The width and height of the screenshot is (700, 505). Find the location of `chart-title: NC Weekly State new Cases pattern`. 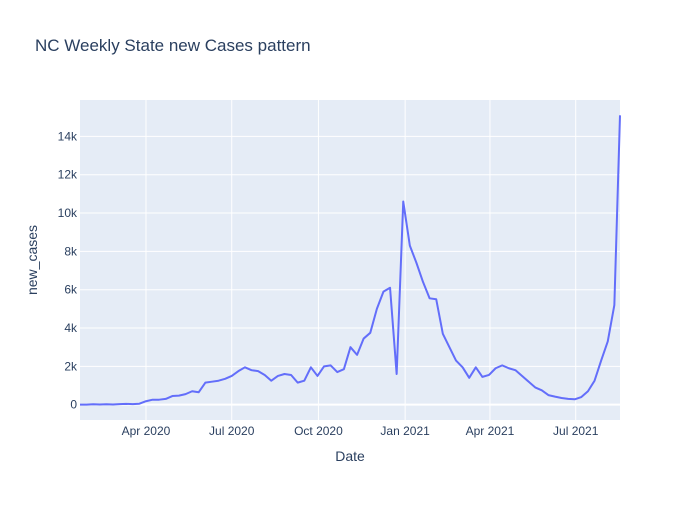

chart-title: NC Weekly State new Cases pattern is located at coordinates (173, 45).